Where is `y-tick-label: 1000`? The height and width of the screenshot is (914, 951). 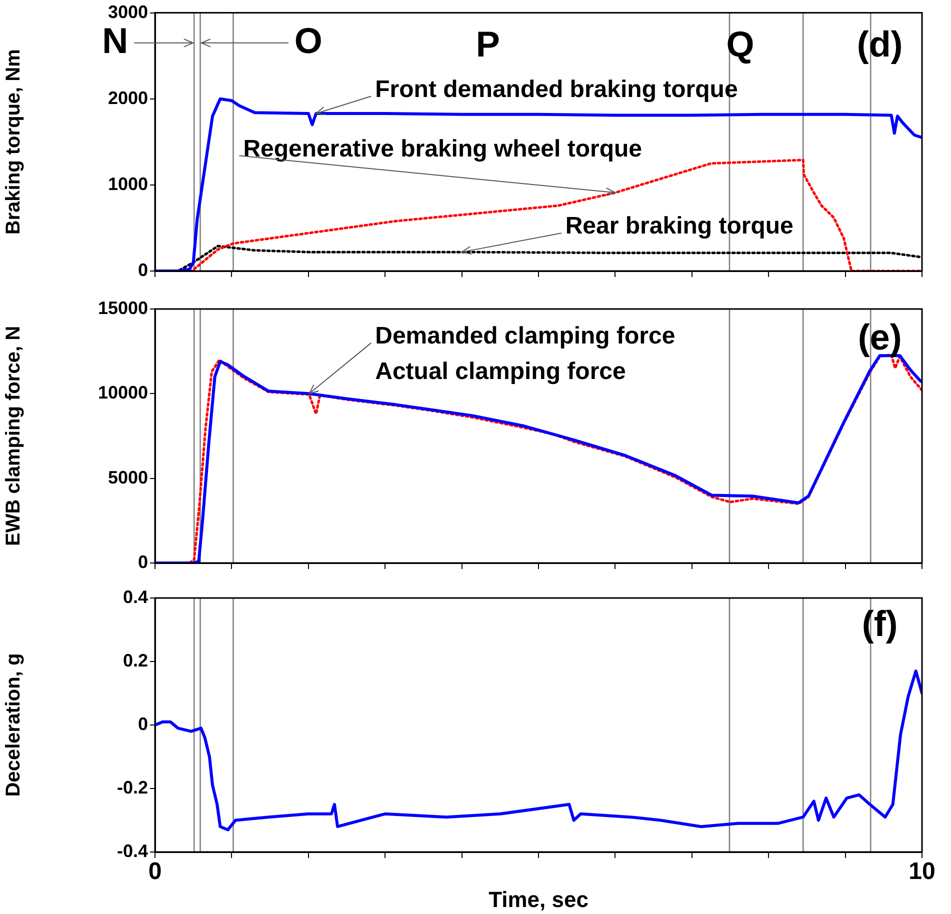
y-tick-label: 1000 is located at coordinates (128, 184).